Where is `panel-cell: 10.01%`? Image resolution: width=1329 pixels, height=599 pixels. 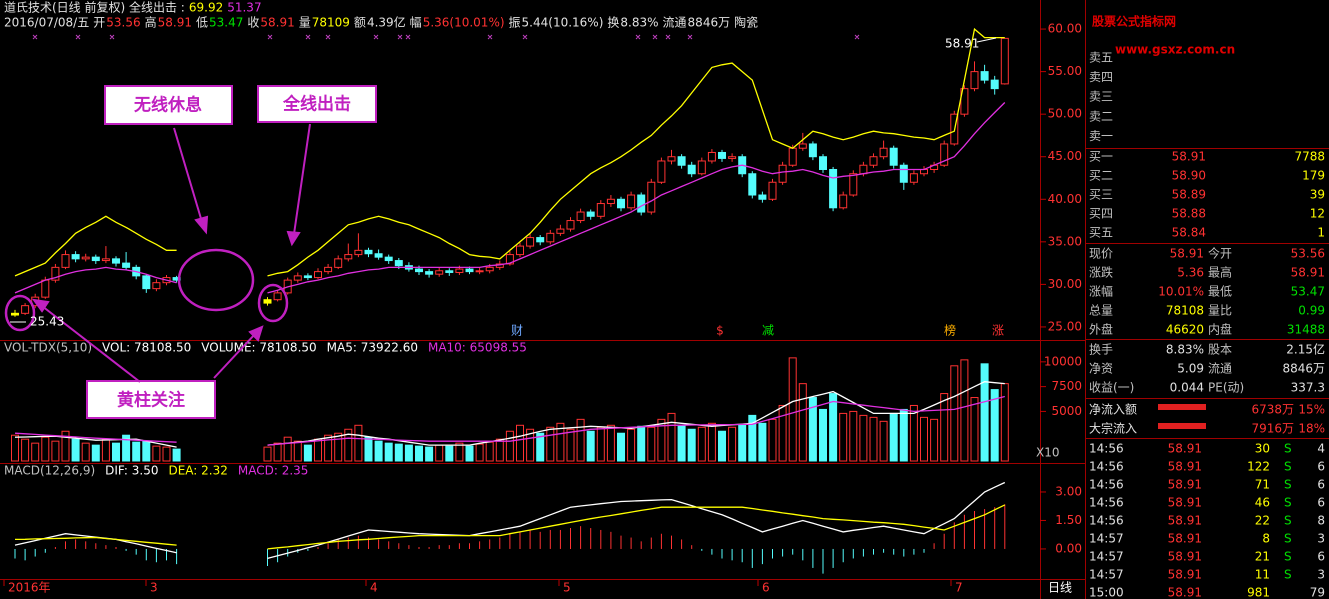
panel-cell: 10.01% is located at coordinates (1181, 292).